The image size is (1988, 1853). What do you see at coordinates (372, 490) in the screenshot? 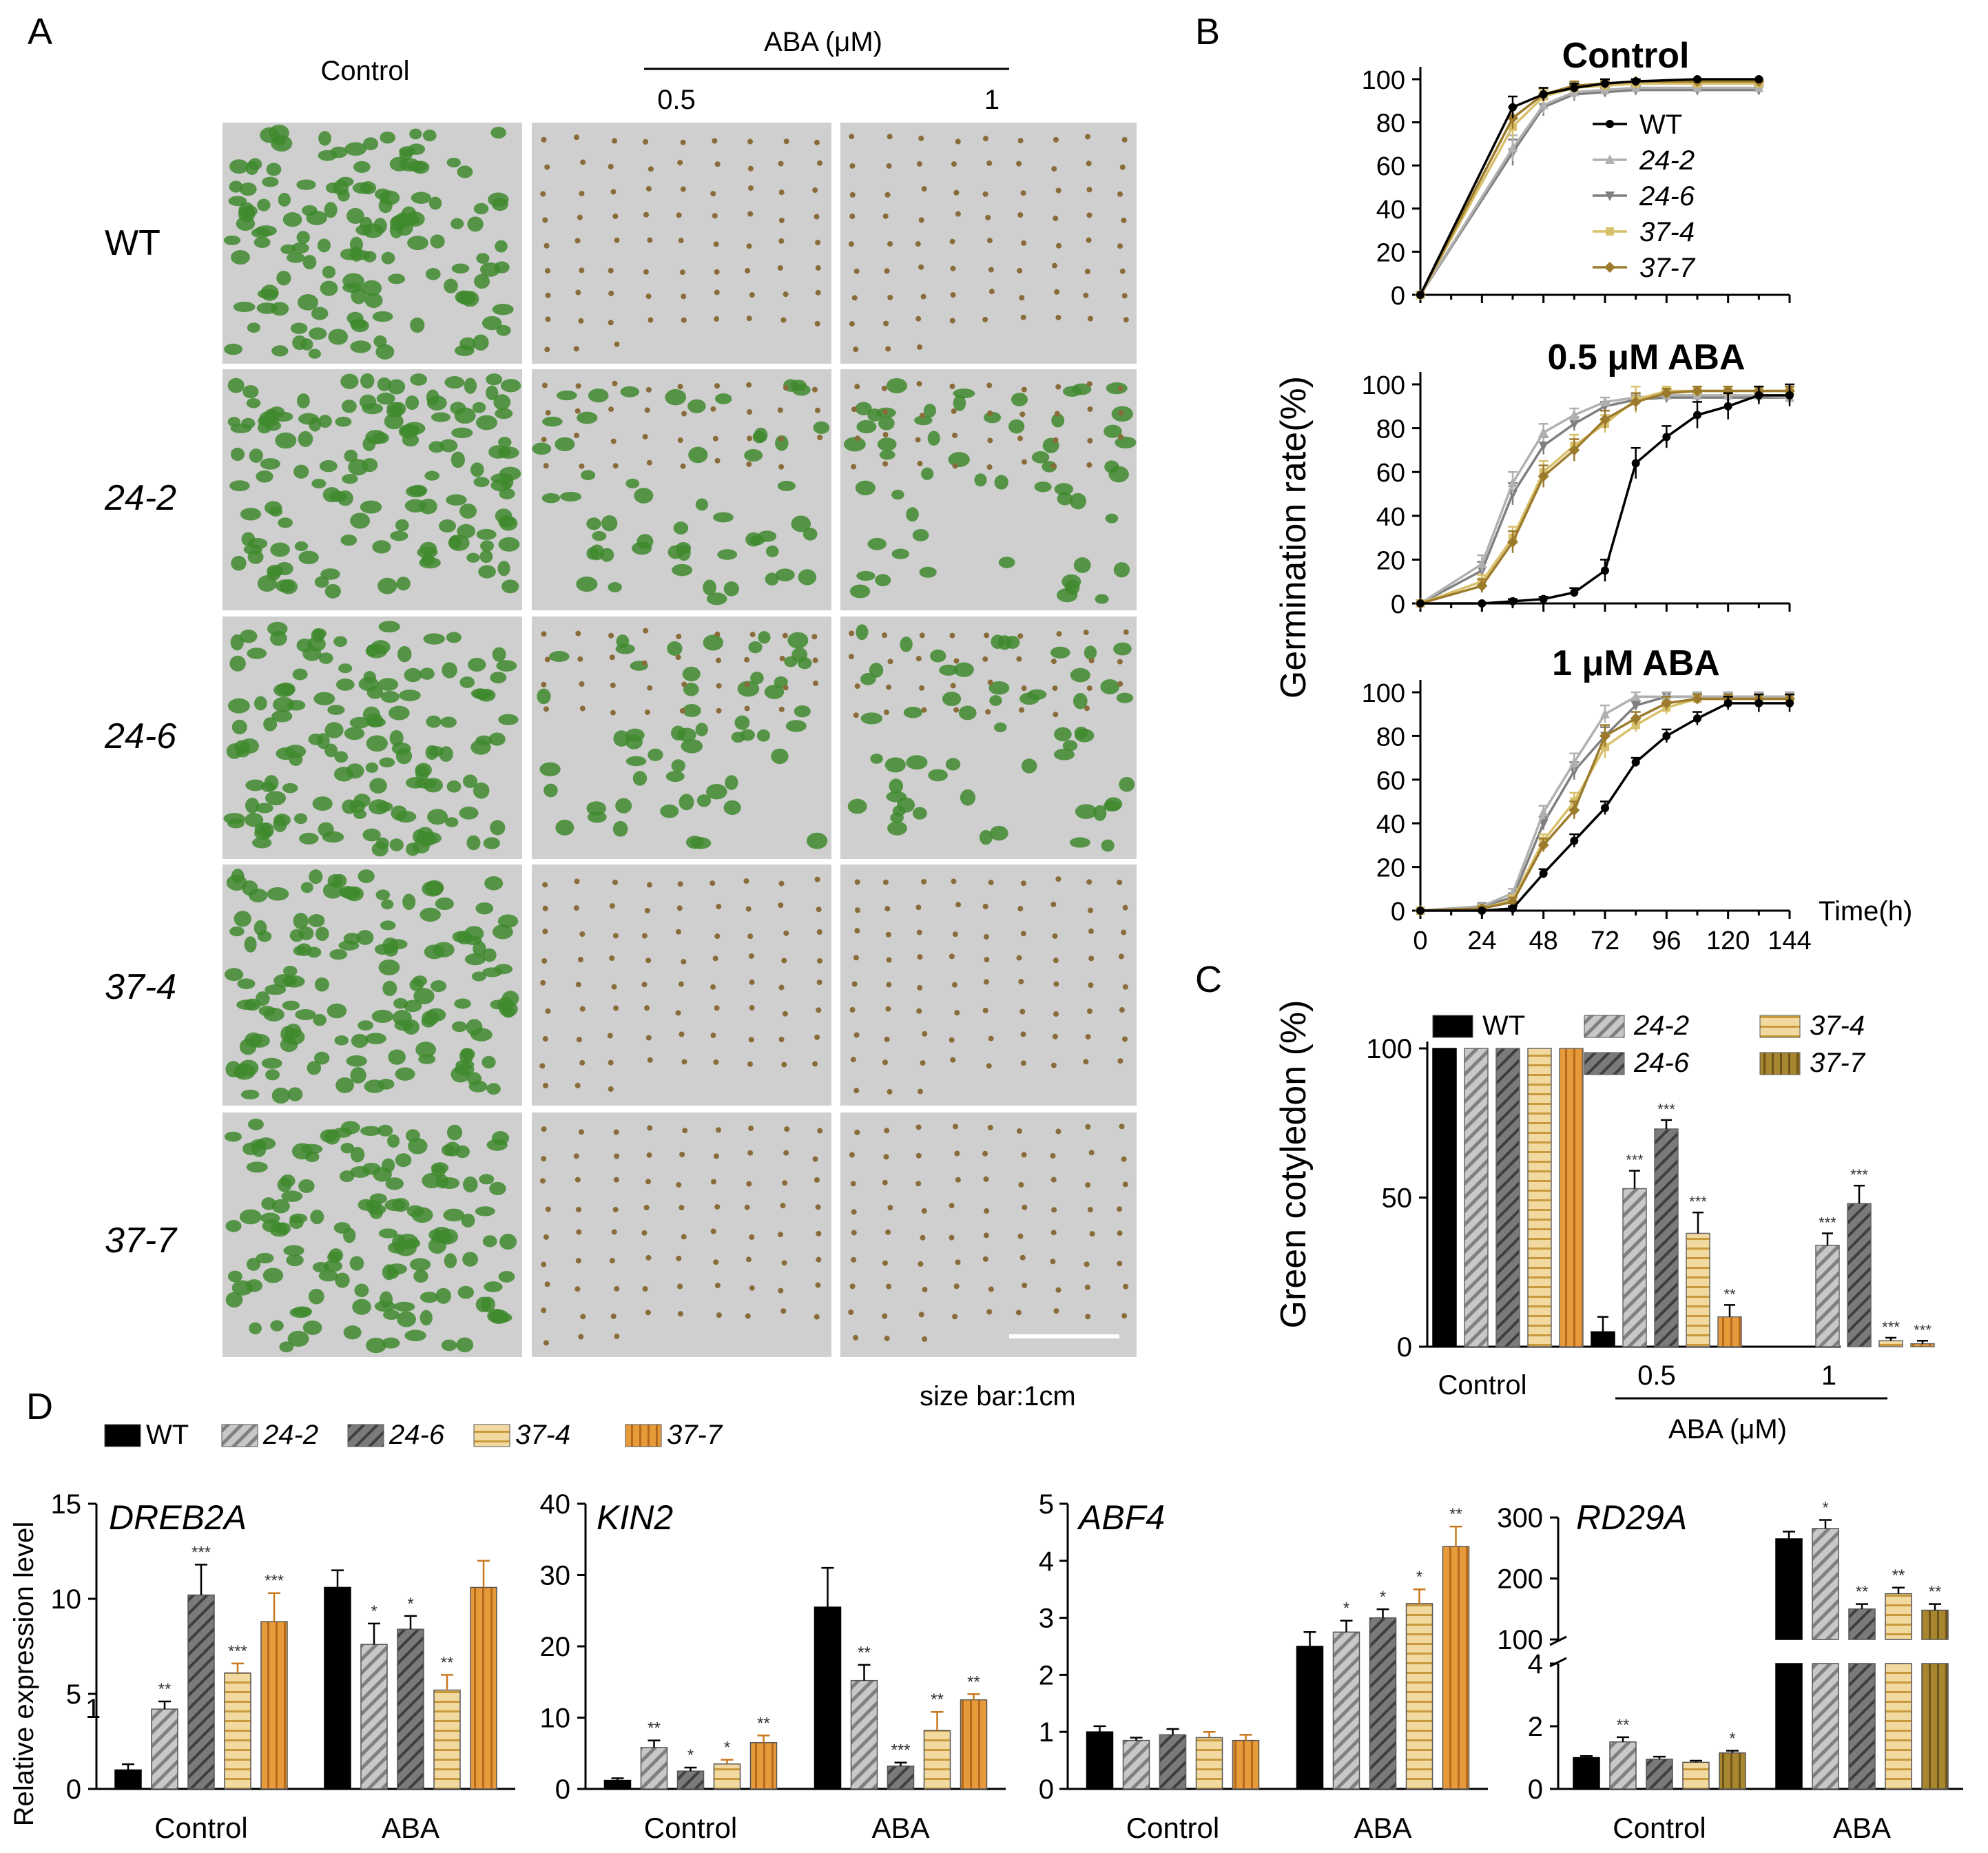
I see `plate-r1-c0` at bounding box center [372, 490].